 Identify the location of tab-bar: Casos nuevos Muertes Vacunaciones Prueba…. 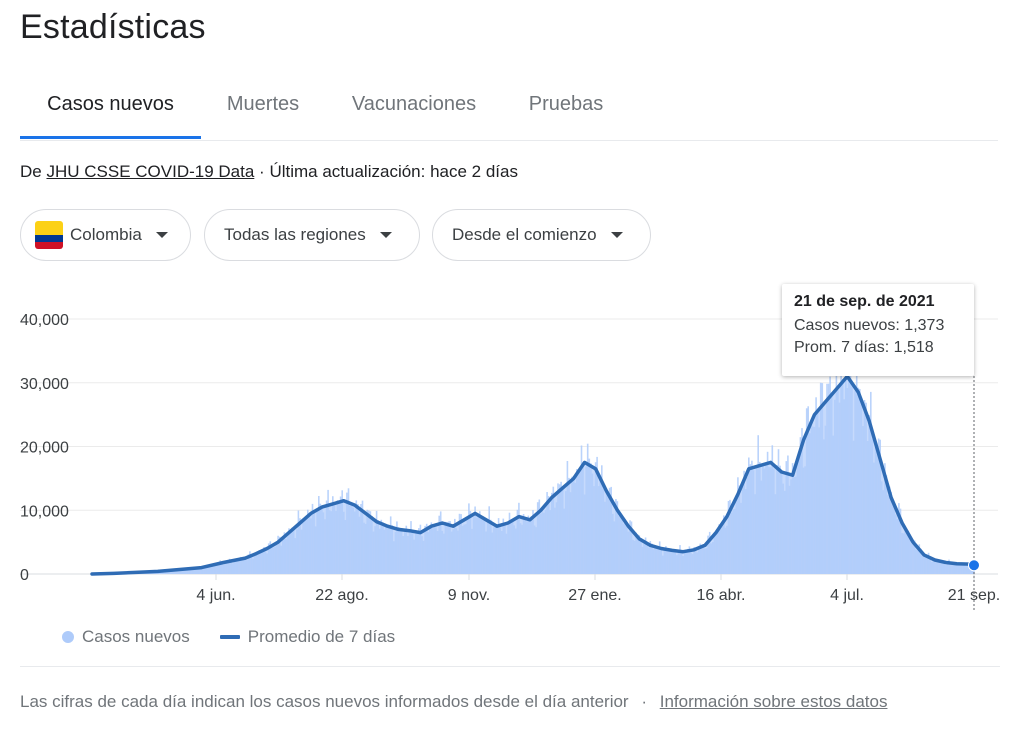
(509, 105).